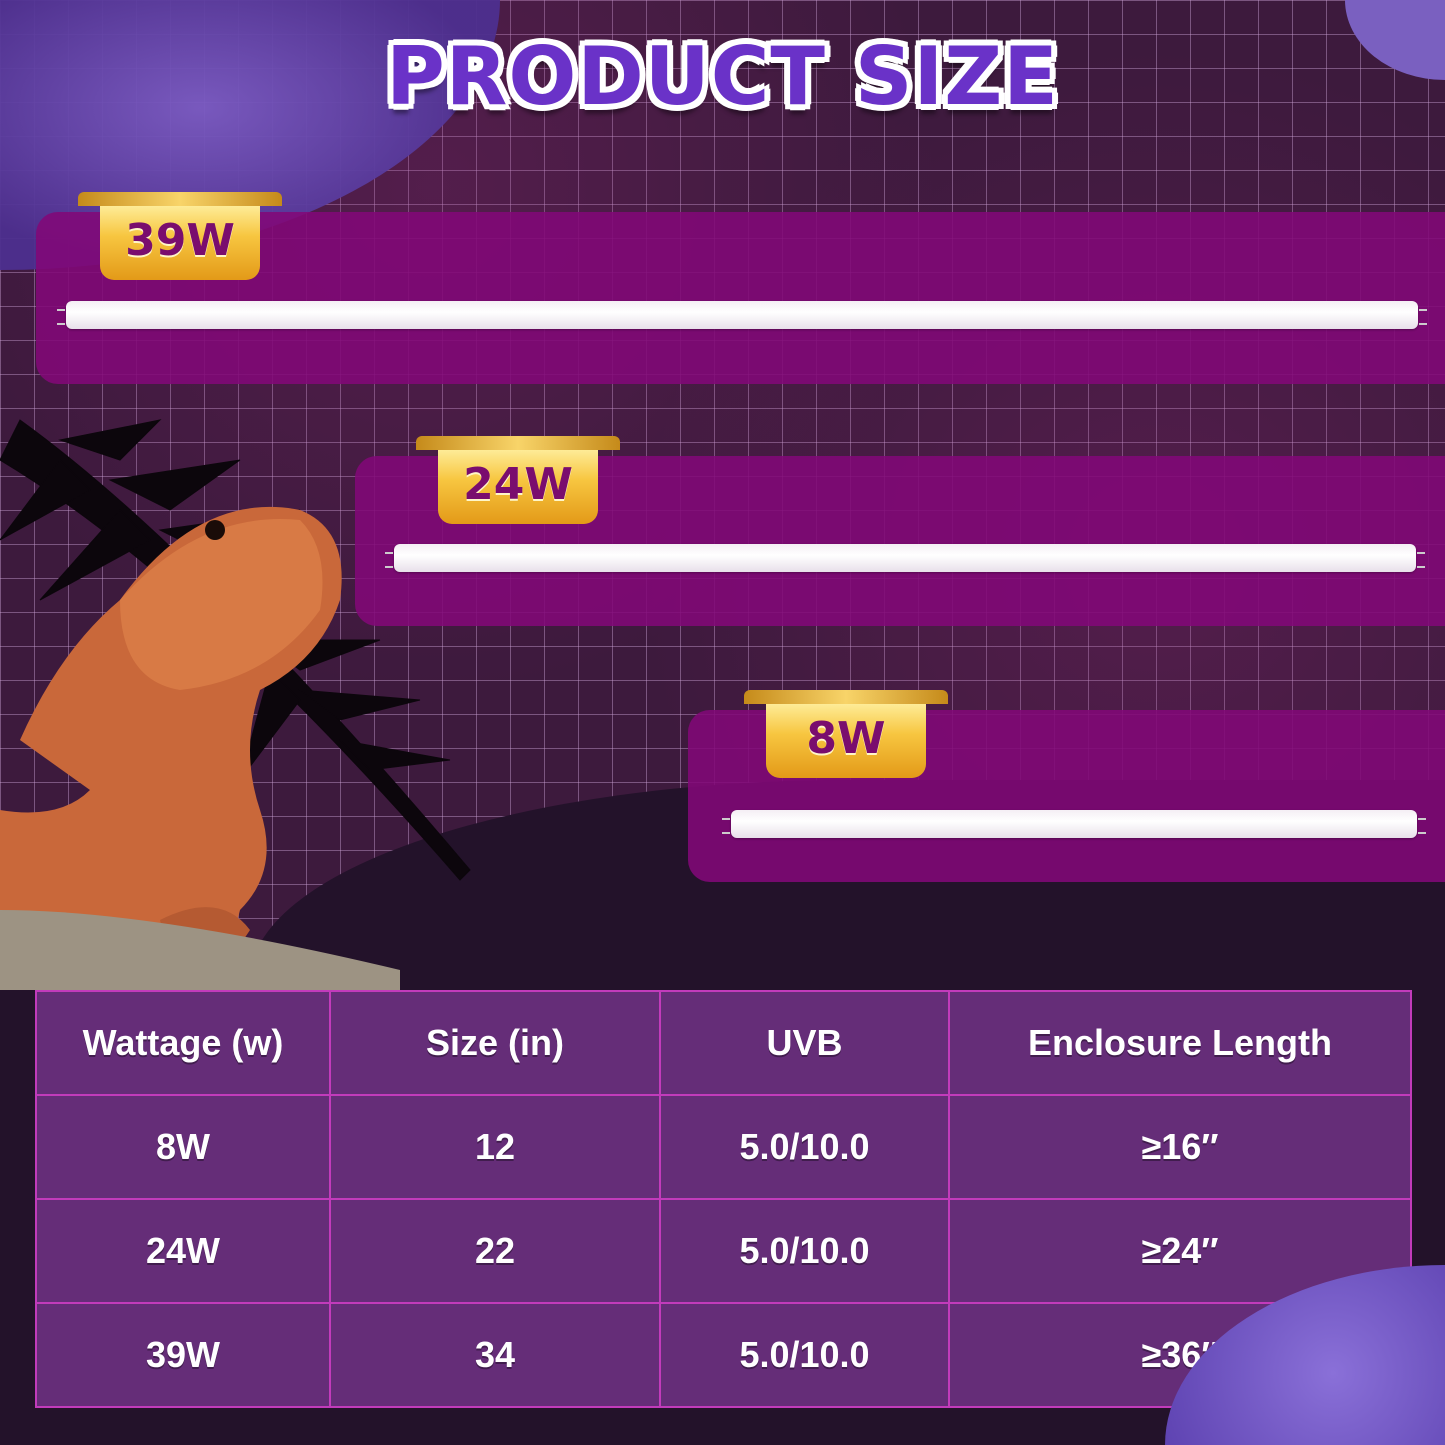  What do you see at coordinates (183, 1355) in the screenshot?
I see `cell-wattage: 39W` at bounding box center [183, 1355].